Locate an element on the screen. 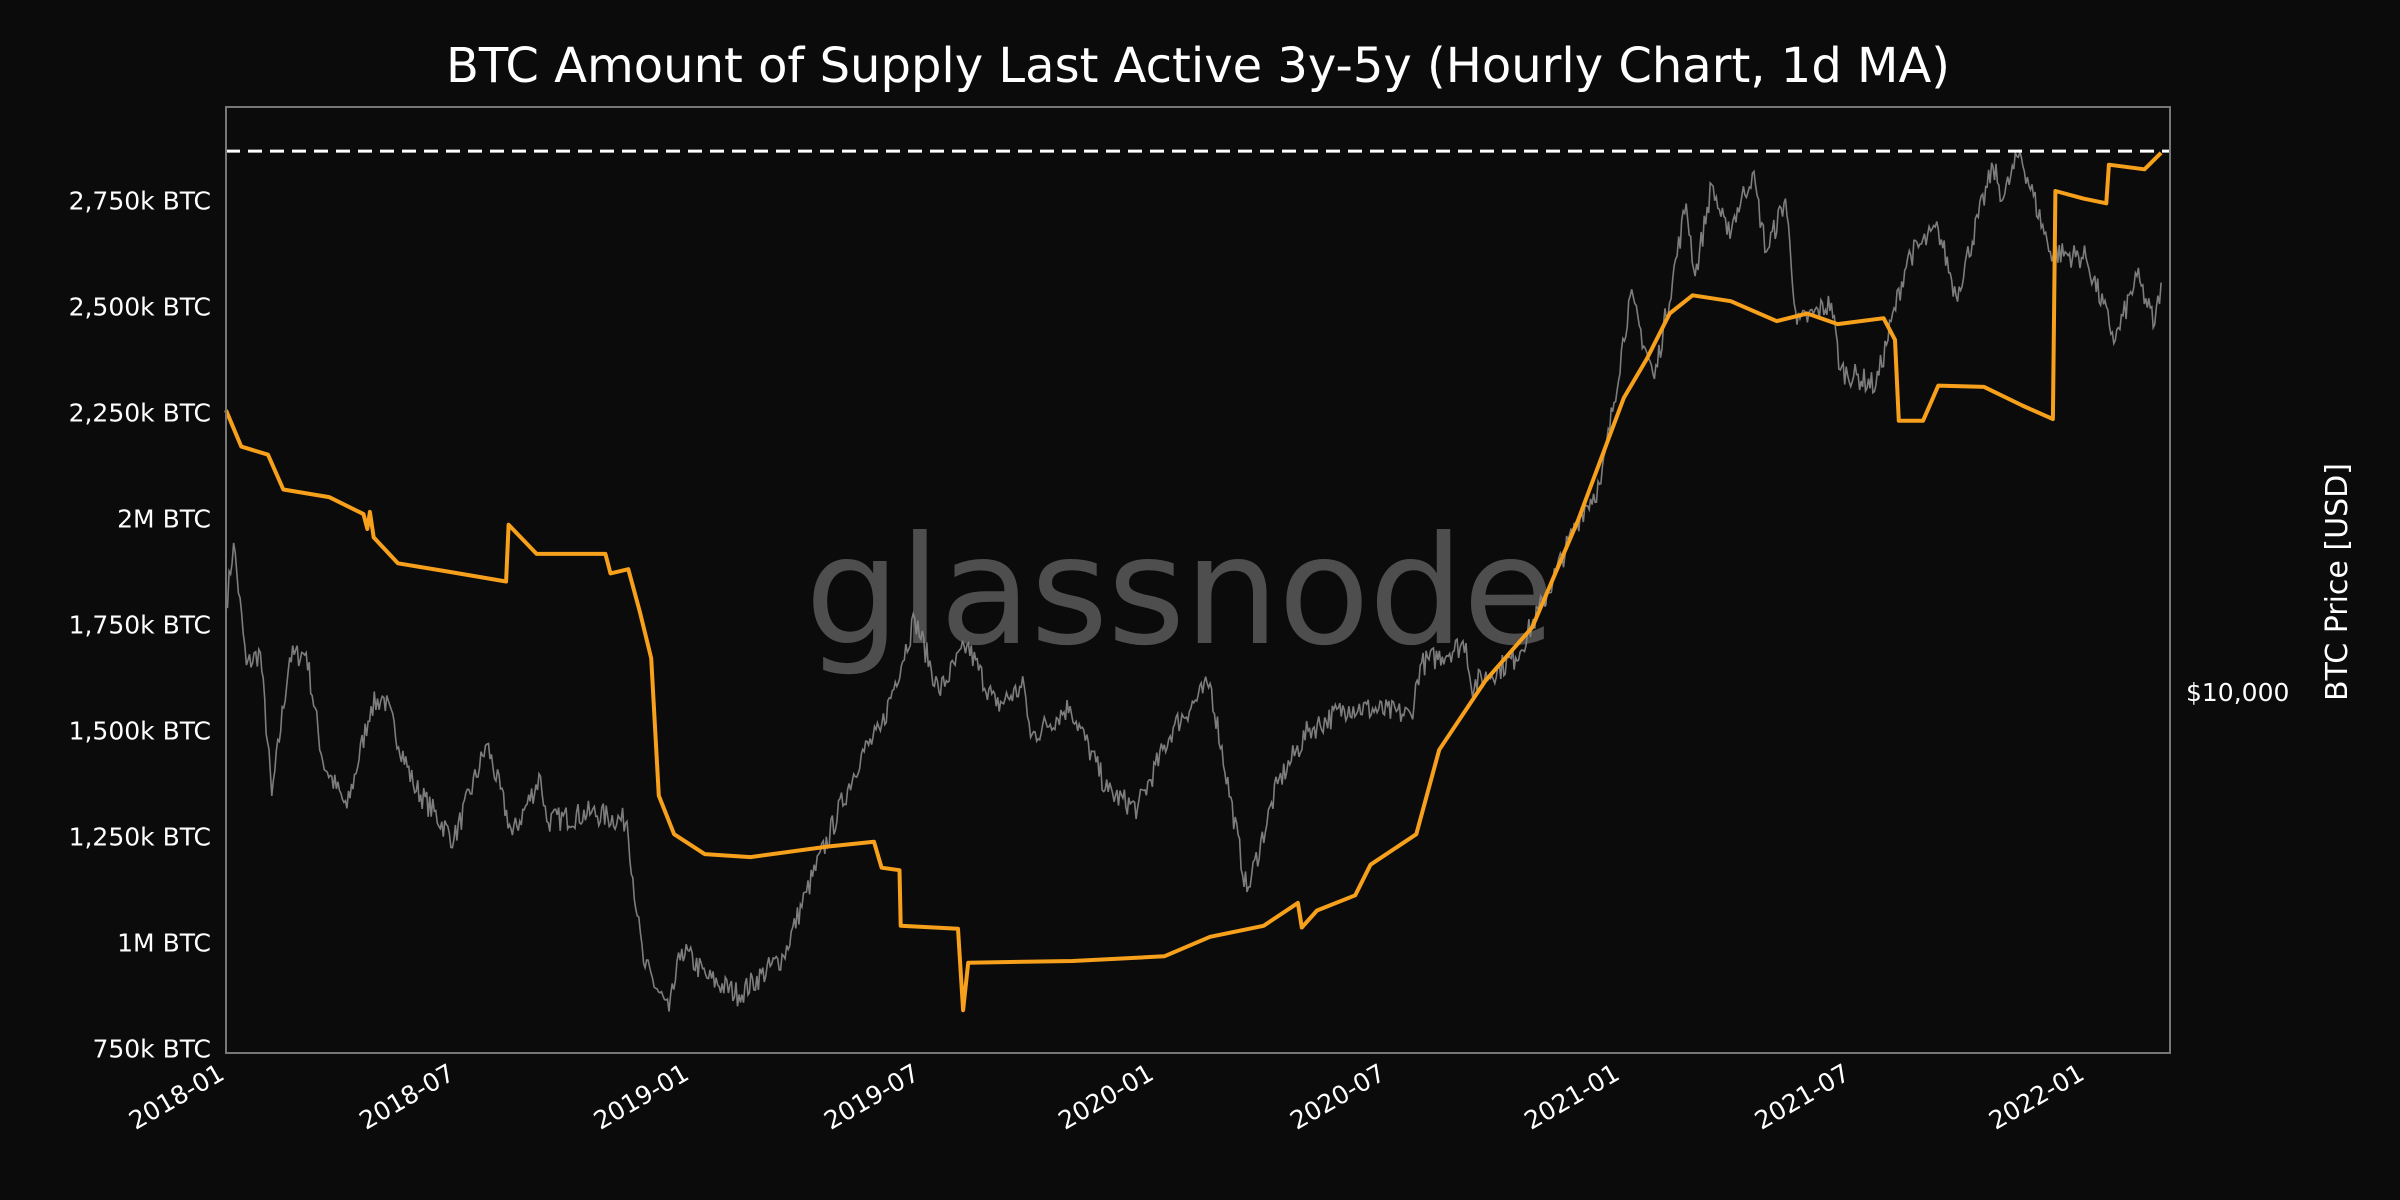  y2-axis-label: BTC Price [USD] is located at coordinates (2337, 582).